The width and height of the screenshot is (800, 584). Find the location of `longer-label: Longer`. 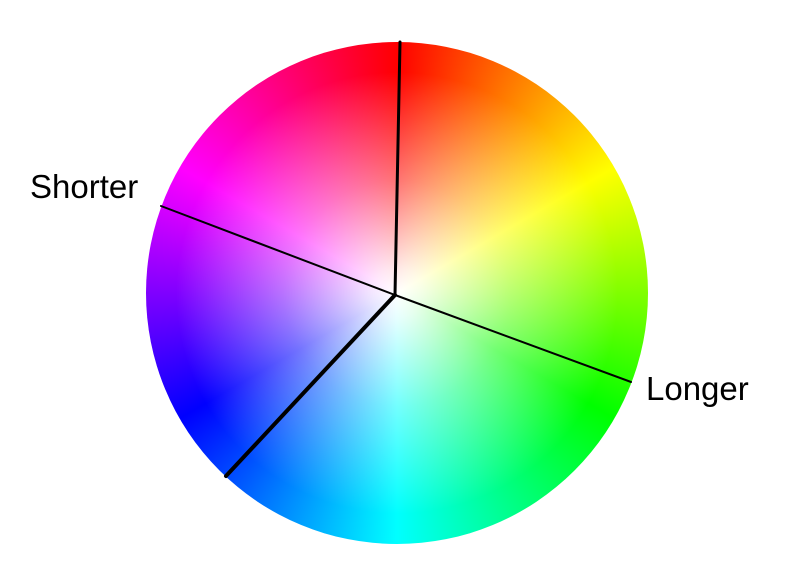

longer-label: Longer is located at coordinates (697, 388).